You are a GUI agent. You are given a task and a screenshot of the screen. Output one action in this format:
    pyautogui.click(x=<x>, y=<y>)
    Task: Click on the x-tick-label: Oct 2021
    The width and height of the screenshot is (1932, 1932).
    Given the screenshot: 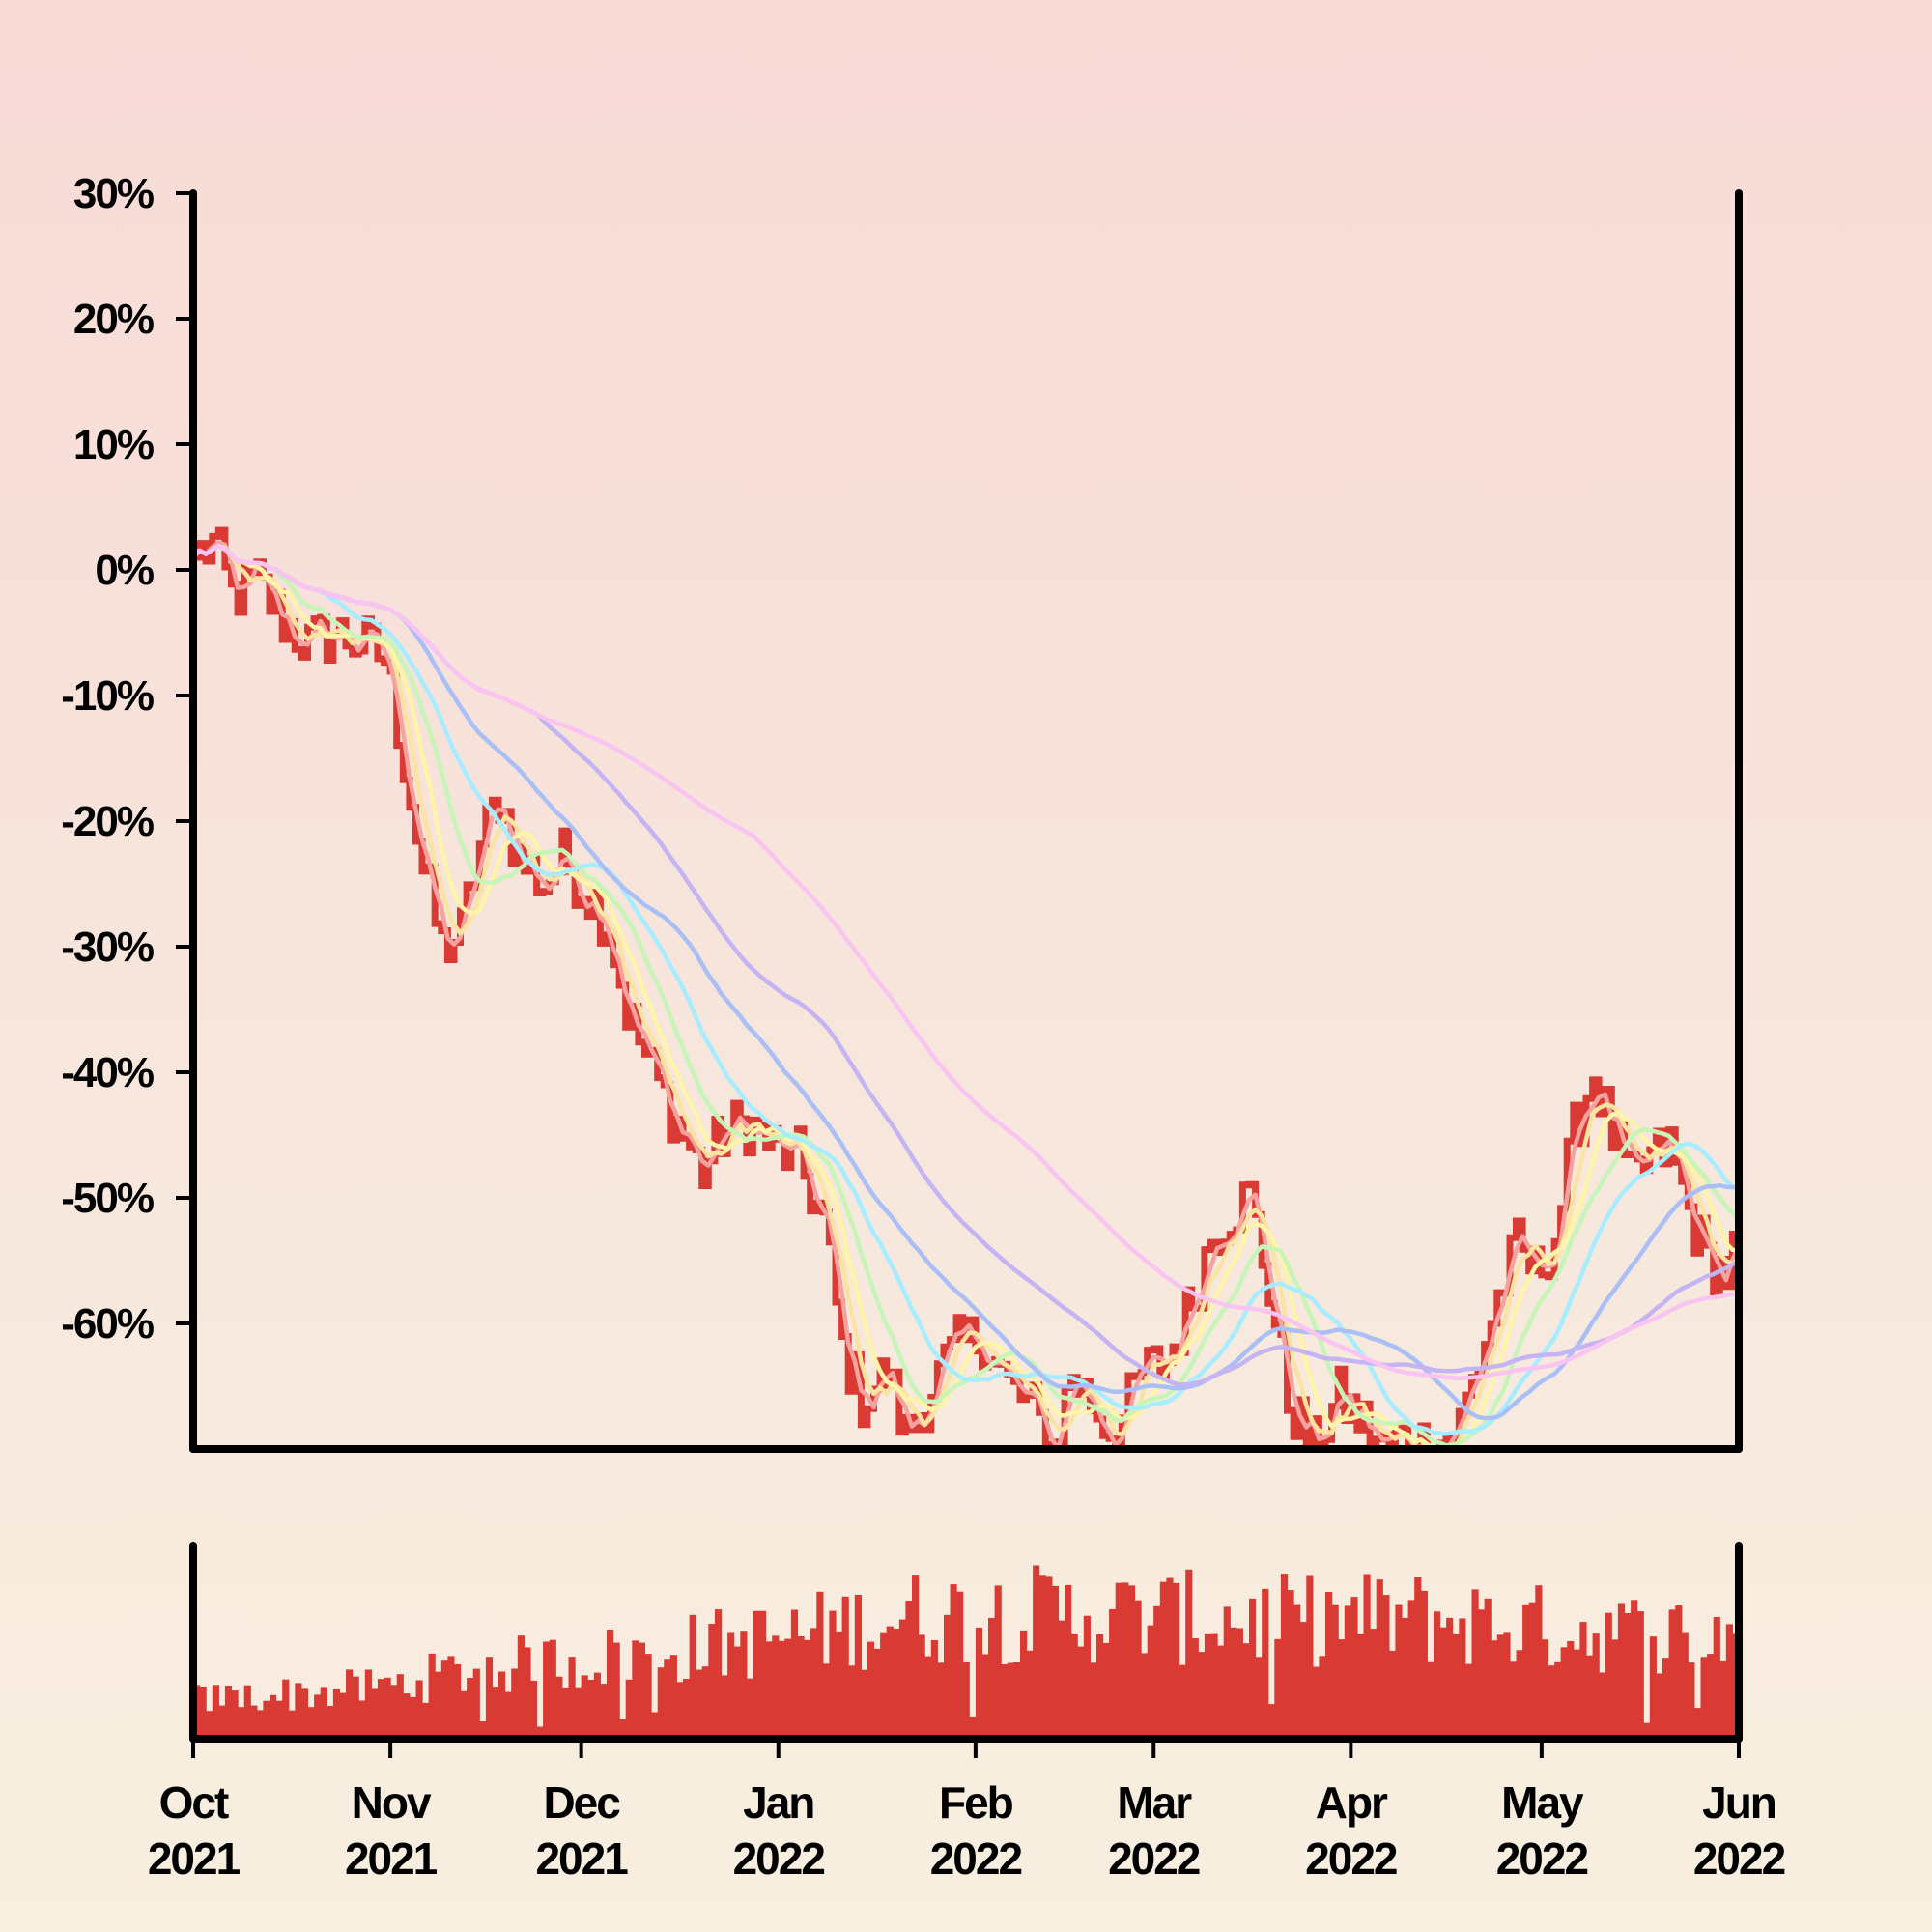 What is the action you would take?
    pyautogui.click(x=194, y=1830)
    